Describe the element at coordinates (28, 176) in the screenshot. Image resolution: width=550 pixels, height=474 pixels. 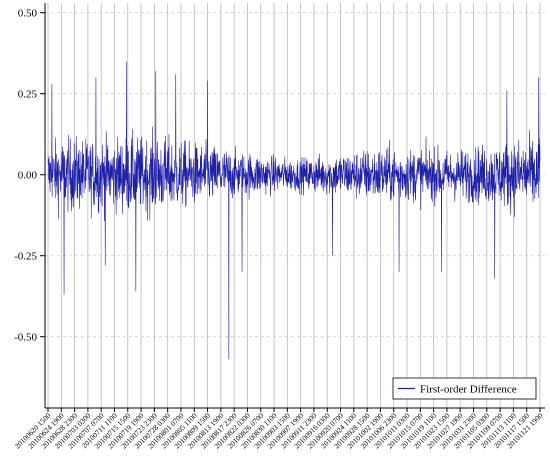
I see `y-tick-label: 0.00` at that location.